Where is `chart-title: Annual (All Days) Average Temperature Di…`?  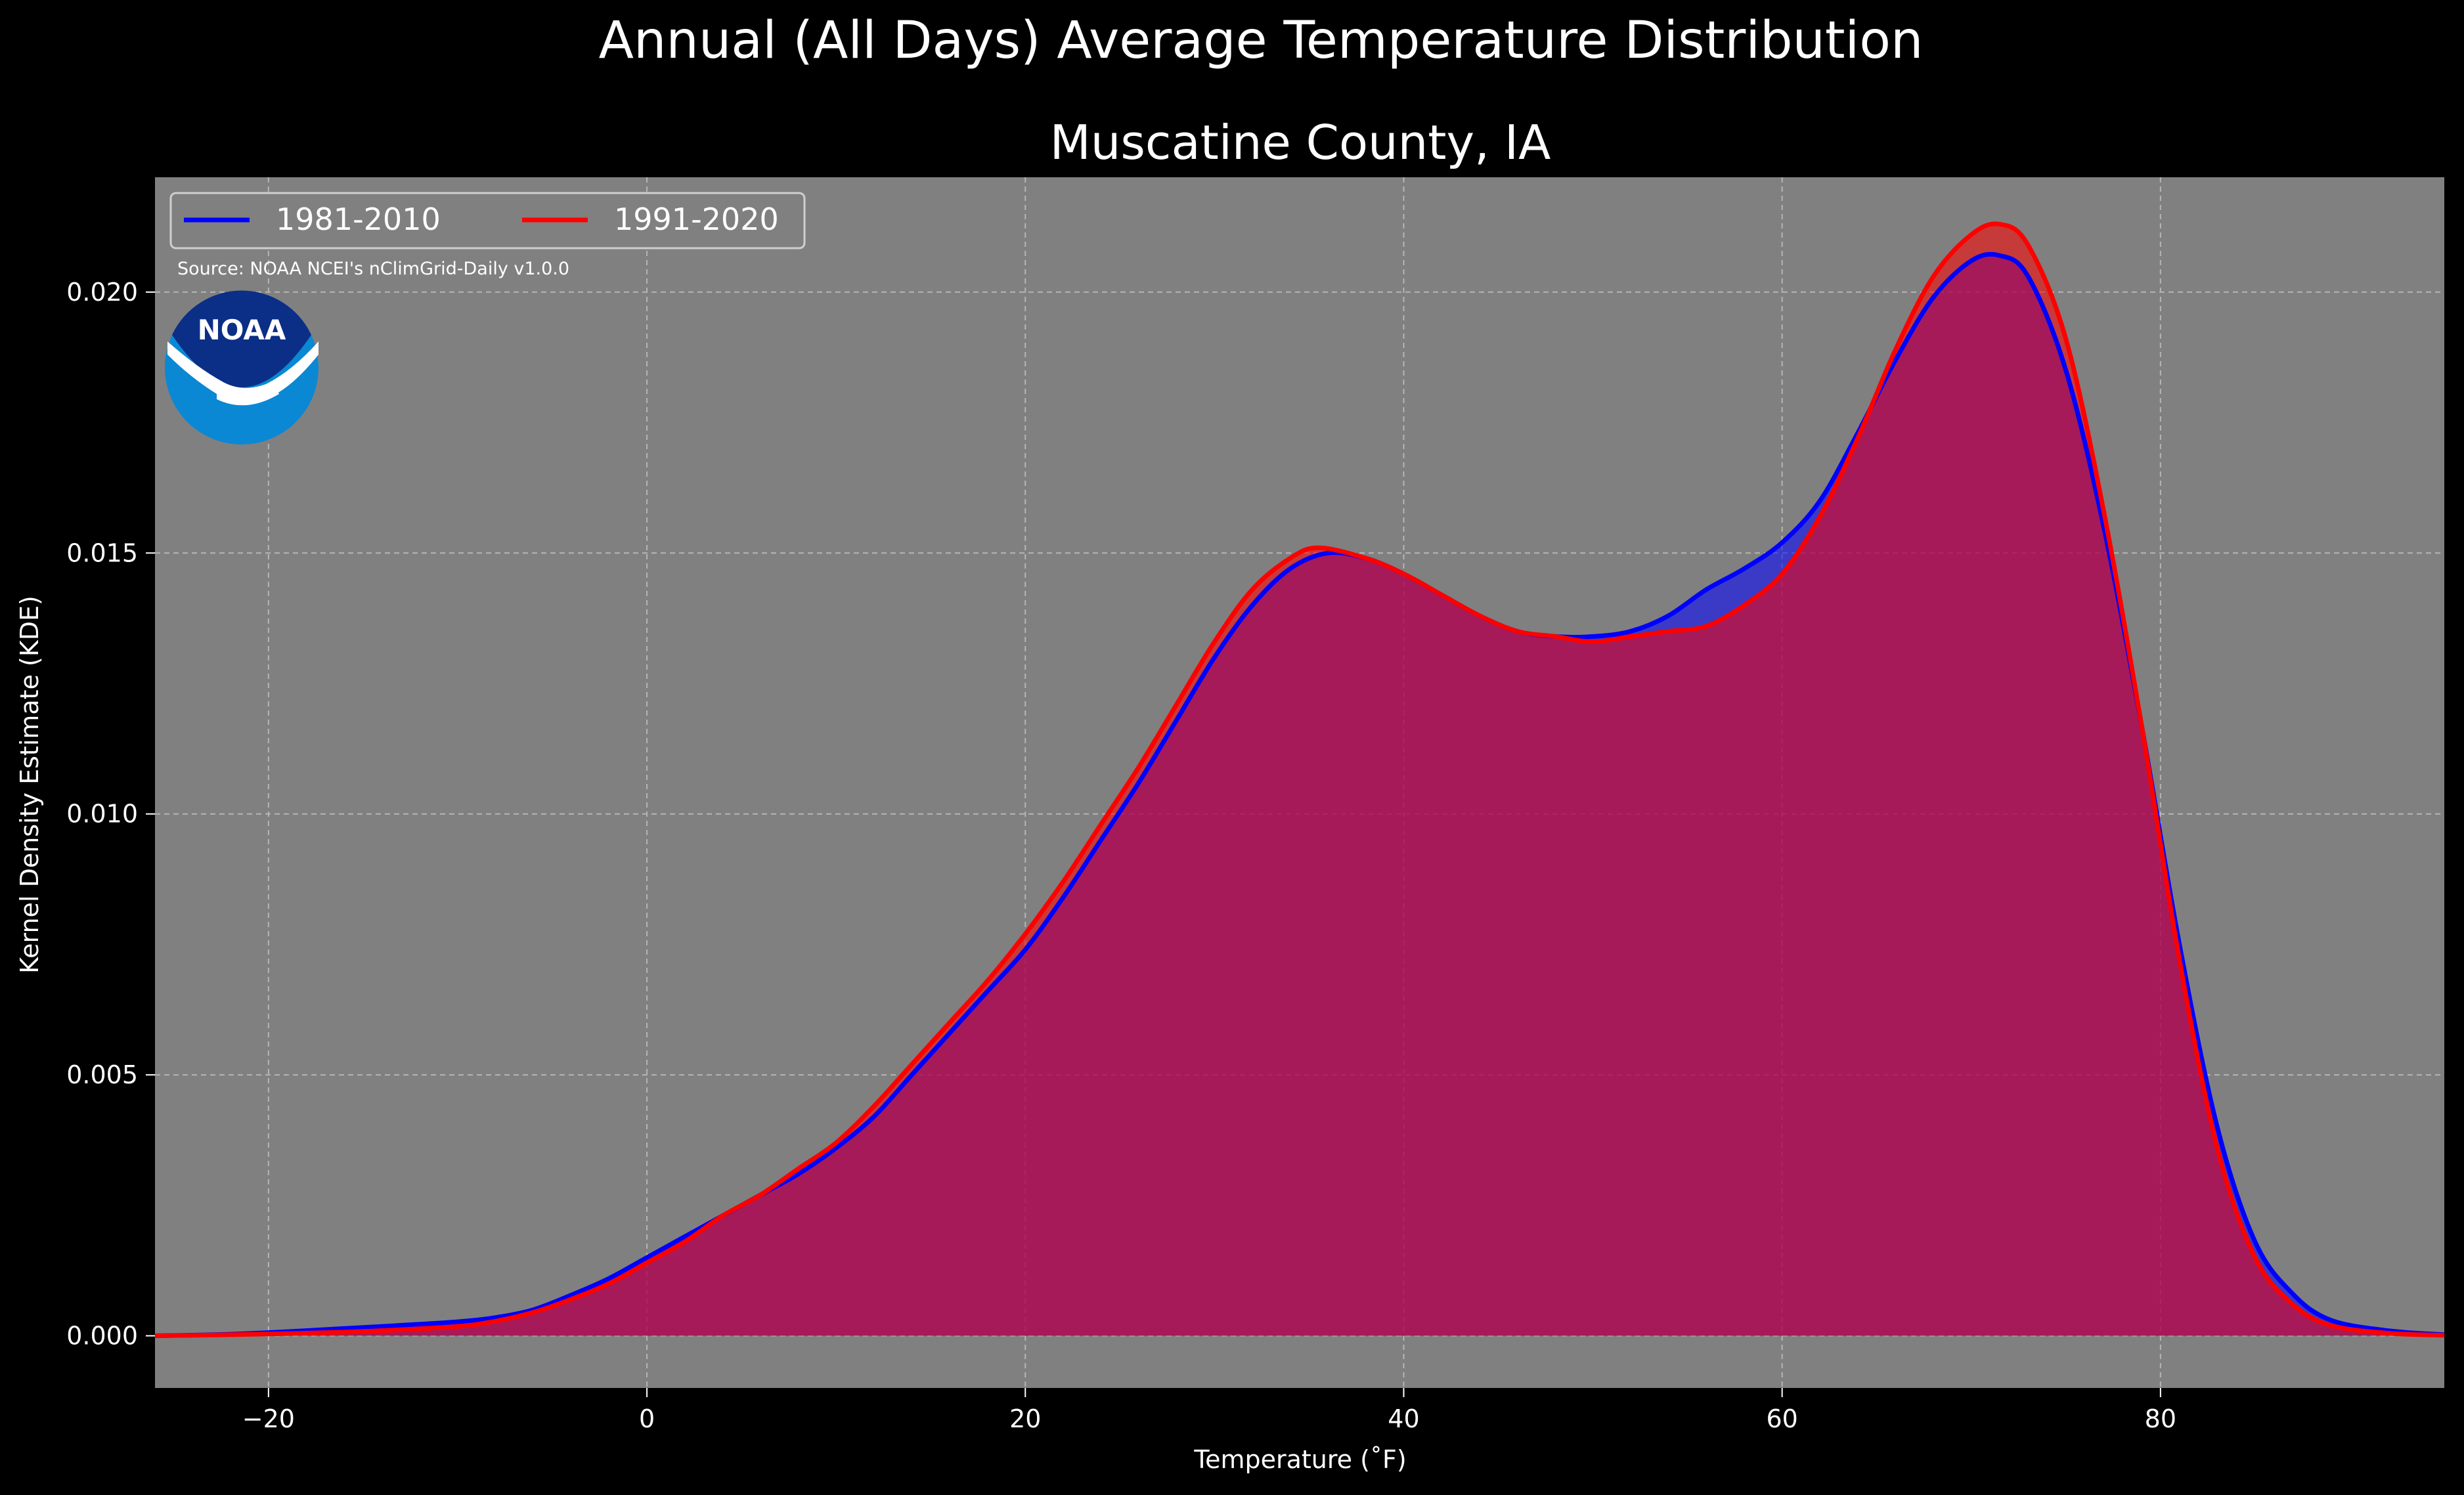
chart-title: Annual (All Days) Average Temperature Di… is located at coordinates (1261, 40).